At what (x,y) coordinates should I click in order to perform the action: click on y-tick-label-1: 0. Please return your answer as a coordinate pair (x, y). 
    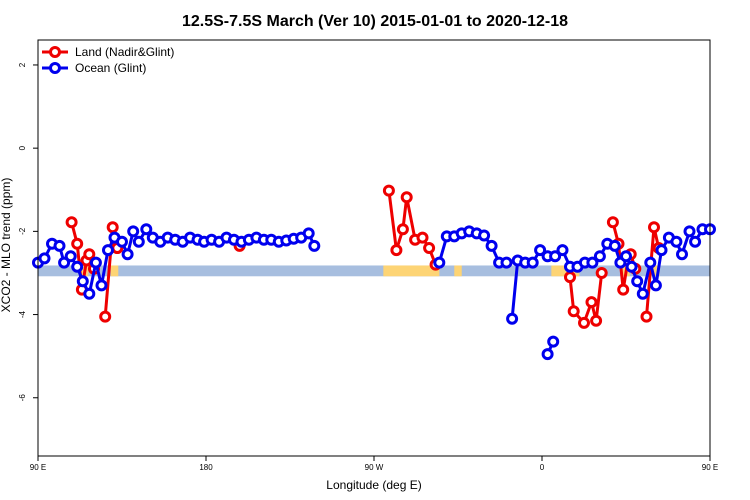
    Looking at the image, I should click on (22, 147).